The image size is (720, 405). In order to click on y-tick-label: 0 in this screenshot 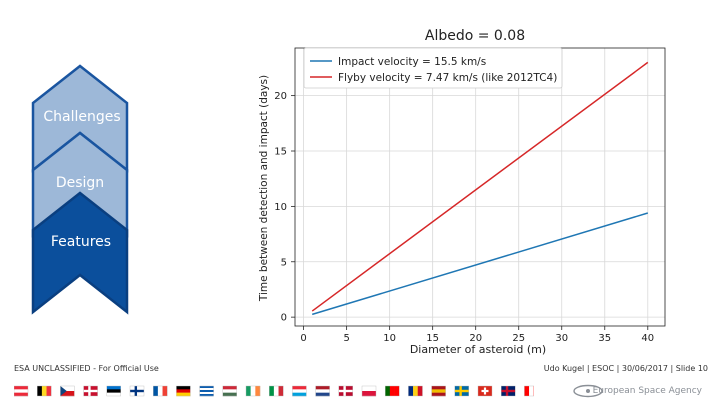, I will do `click(284, 318)`.